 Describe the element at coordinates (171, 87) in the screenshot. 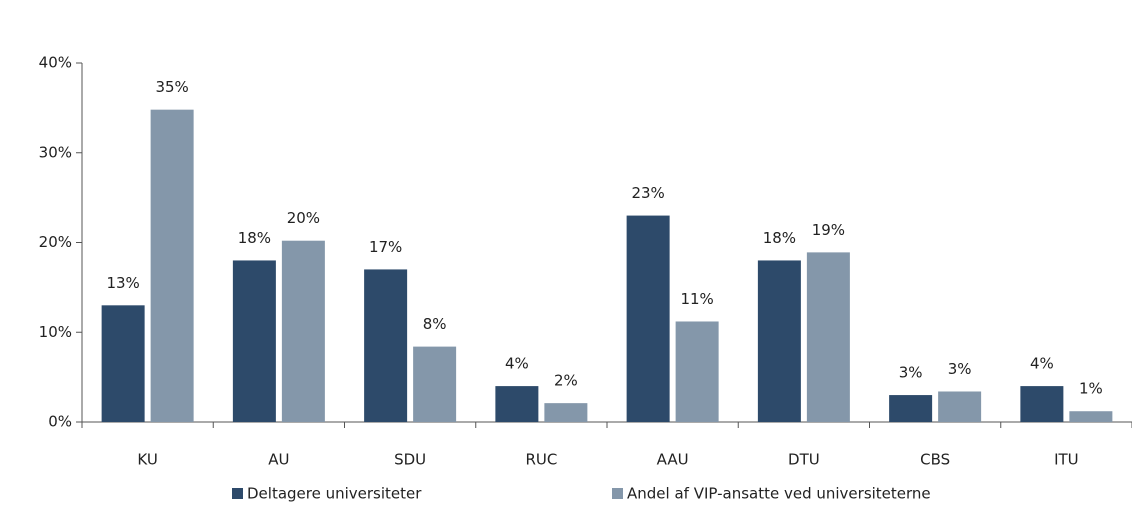

I see `data-label: 35%` at that location.